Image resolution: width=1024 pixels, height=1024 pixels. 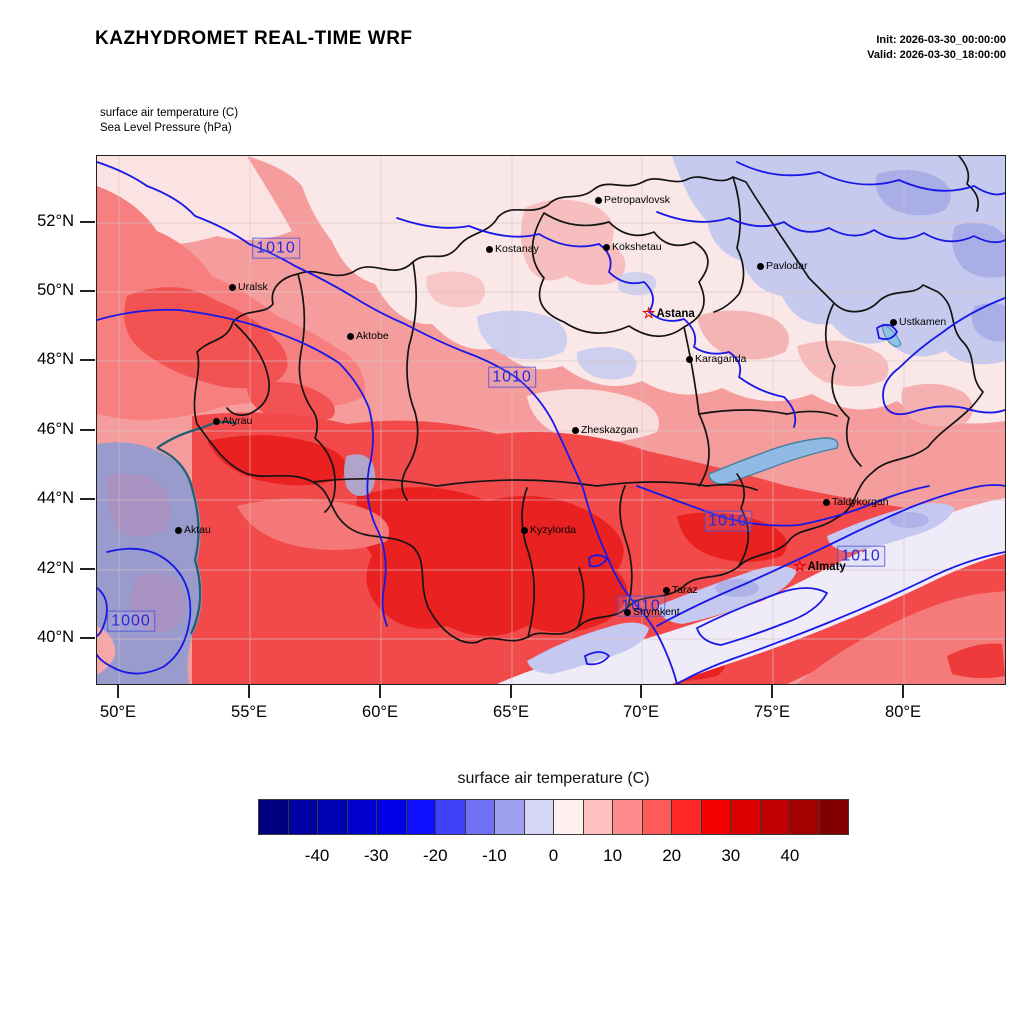 What do you see at coordinates (118, 712) in the screenshot?
I see `lon-tick-label: 50°E` at bounding box center [118, 712].